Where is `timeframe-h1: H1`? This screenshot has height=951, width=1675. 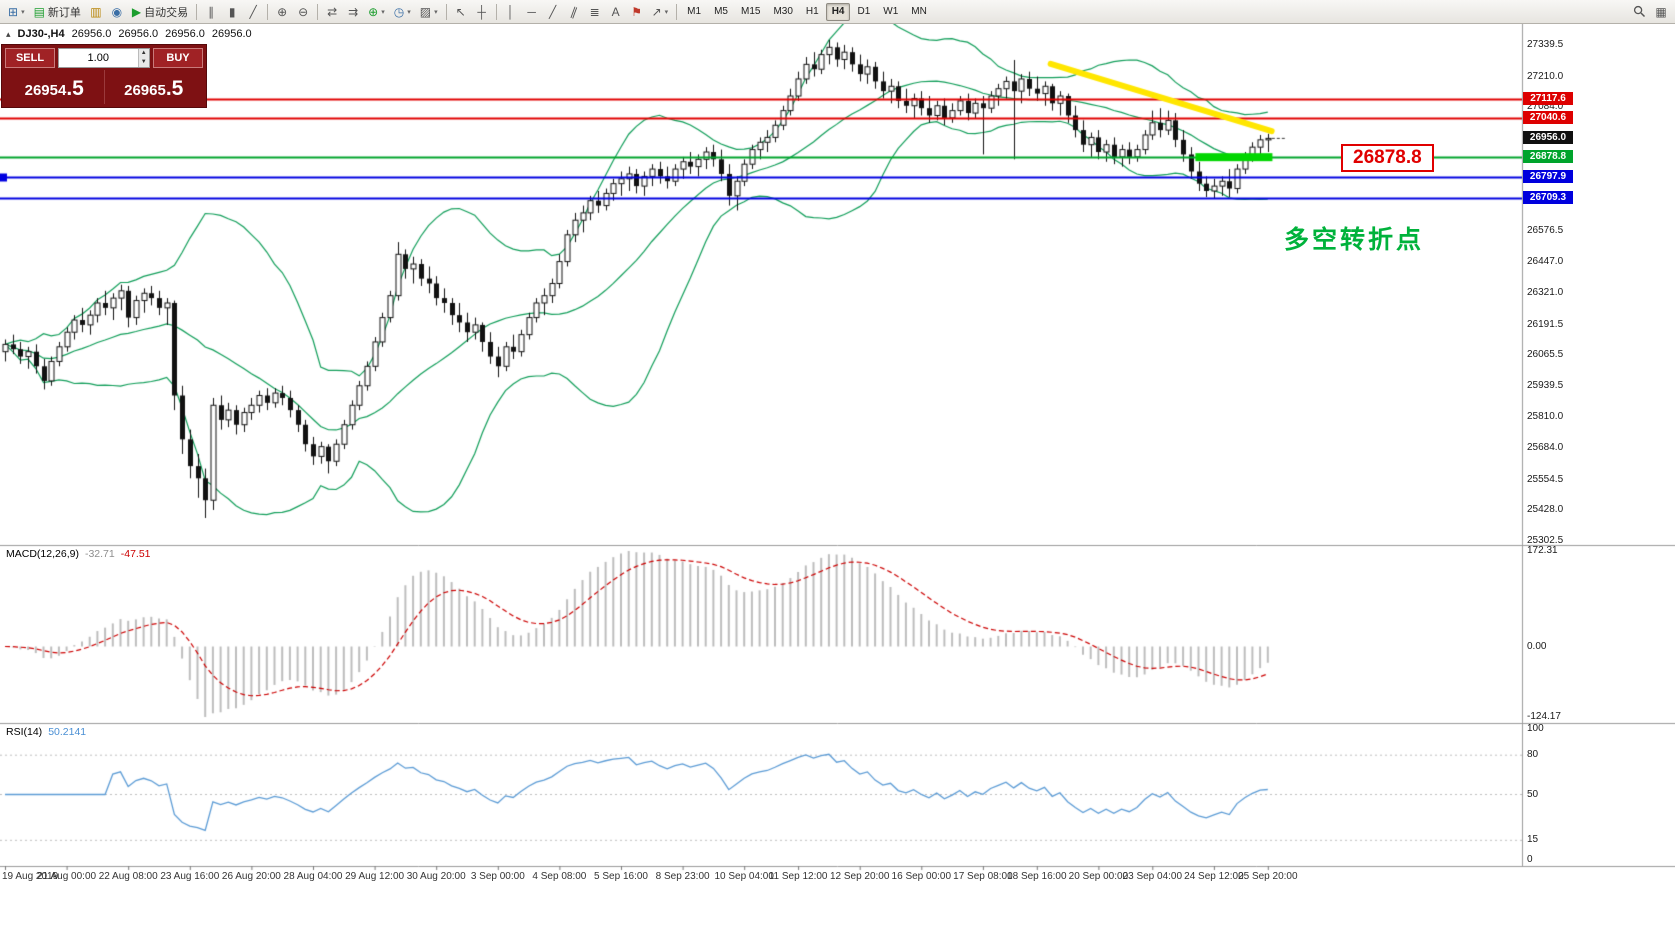
timeframe-h1: H1 is located at coordinates (812, 12).